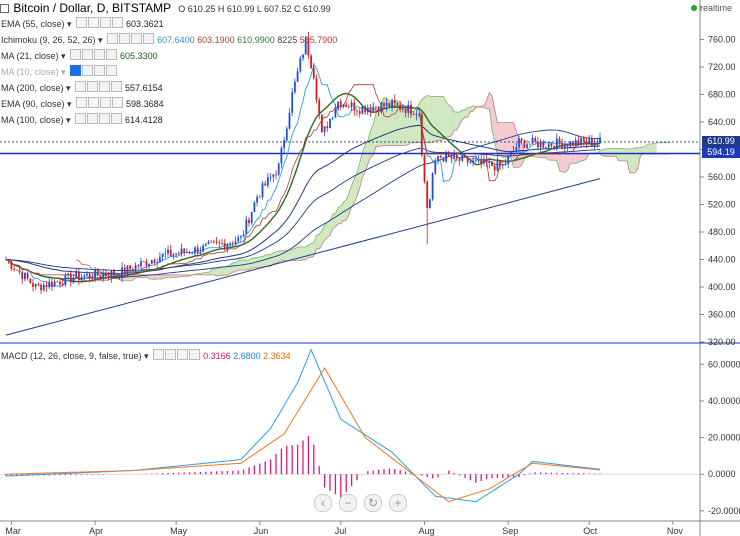 The height and width of the screenshot is (536, 740). What do you see at coordinates (36, 104) in the screenshot?
I see `indicator-name: EMA (90, close) ▾` at bounding box center [36, 104].